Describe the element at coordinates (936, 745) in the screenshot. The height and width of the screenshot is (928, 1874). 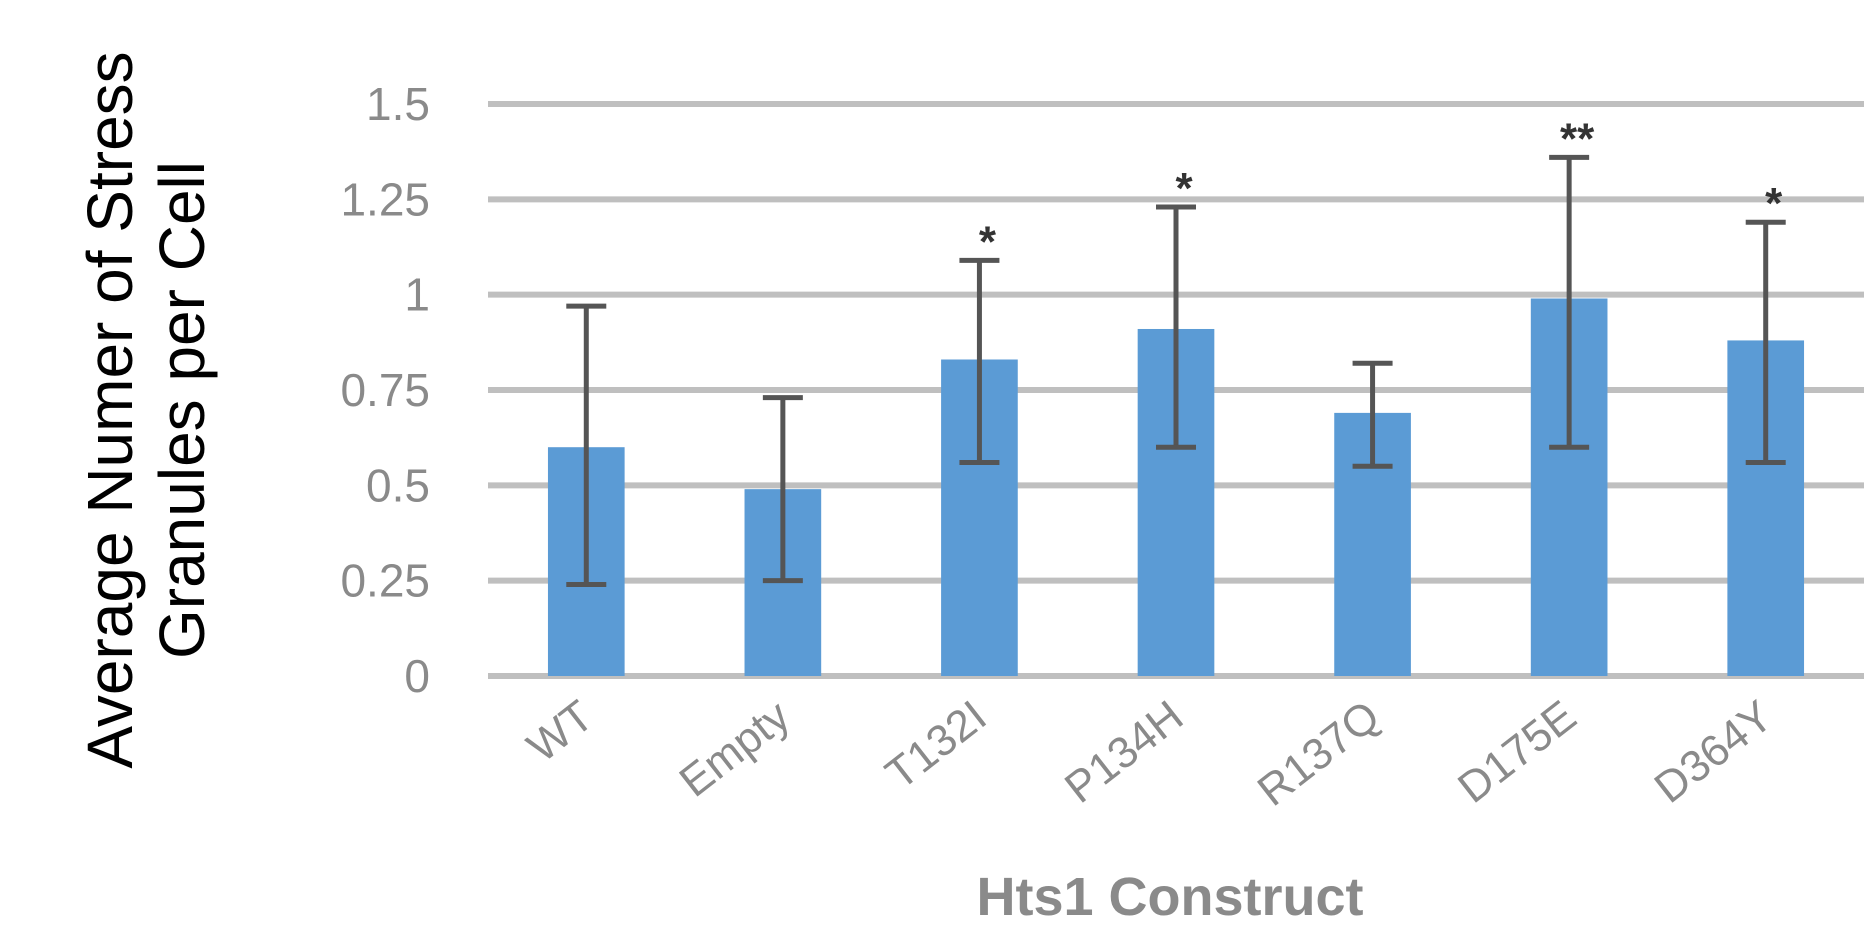
I see `x-category-label: T132I` at that location.